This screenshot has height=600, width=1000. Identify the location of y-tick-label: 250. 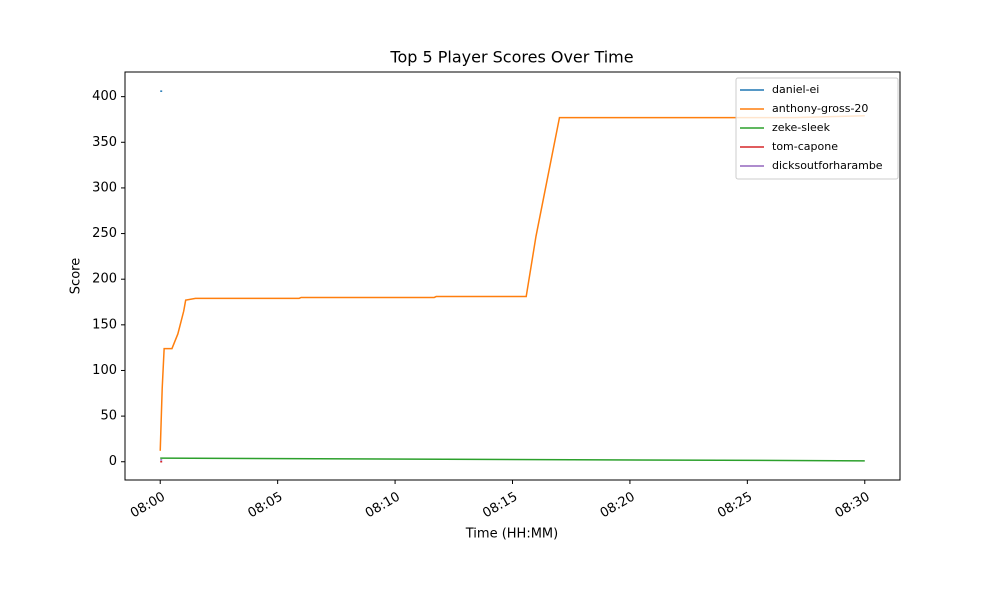
(104, 233).